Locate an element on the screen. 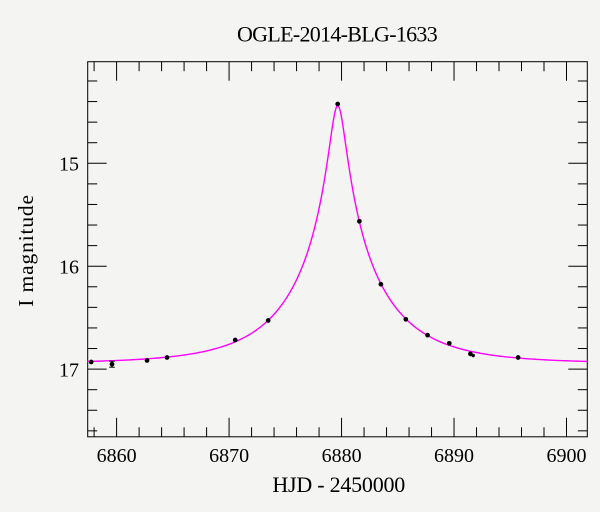 The image size is (600, 512). svg-text: I magnitude is located at coordinates (26, 250).